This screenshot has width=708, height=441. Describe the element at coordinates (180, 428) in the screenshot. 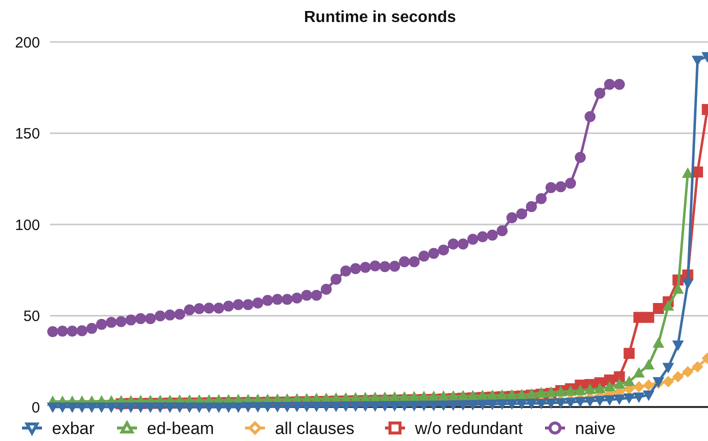

I see `legend-label: ed-beam` at that location.